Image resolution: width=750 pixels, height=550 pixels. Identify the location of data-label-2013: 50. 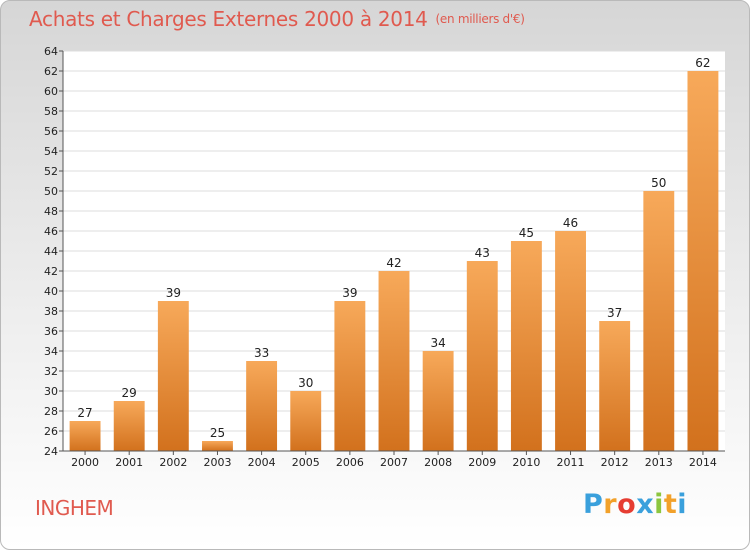
(658, 183).